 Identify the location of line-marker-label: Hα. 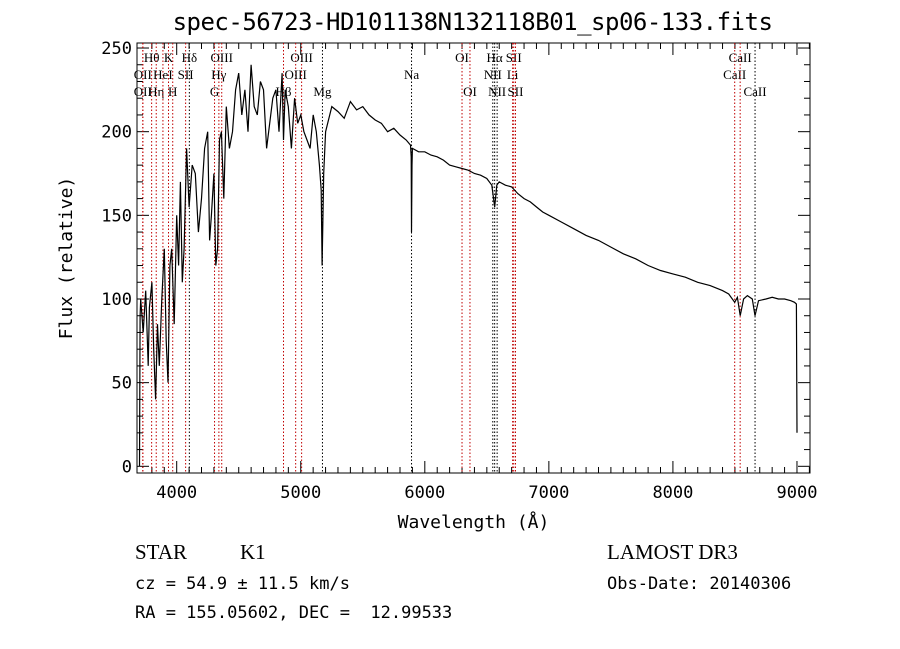
(495, 57).